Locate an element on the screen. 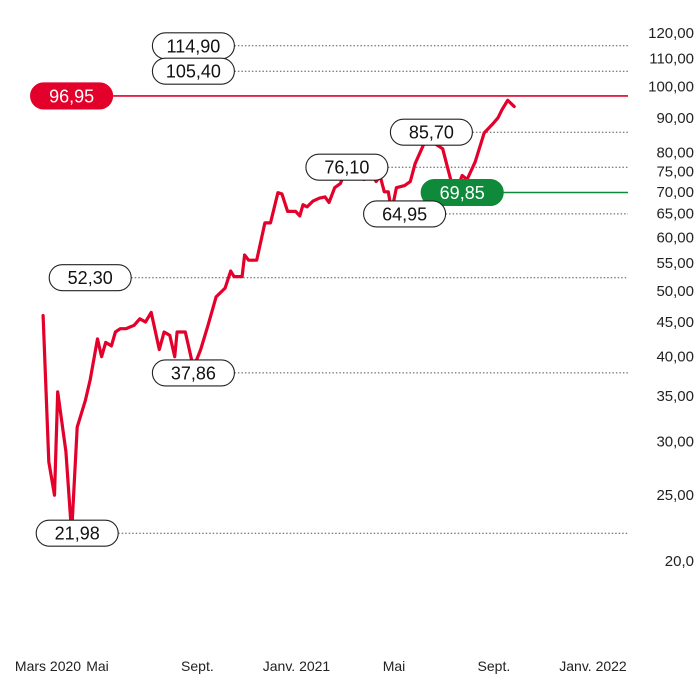 The image size is (700, 700). level-badge-label: 85,70 is located at coordinates (431, 133).